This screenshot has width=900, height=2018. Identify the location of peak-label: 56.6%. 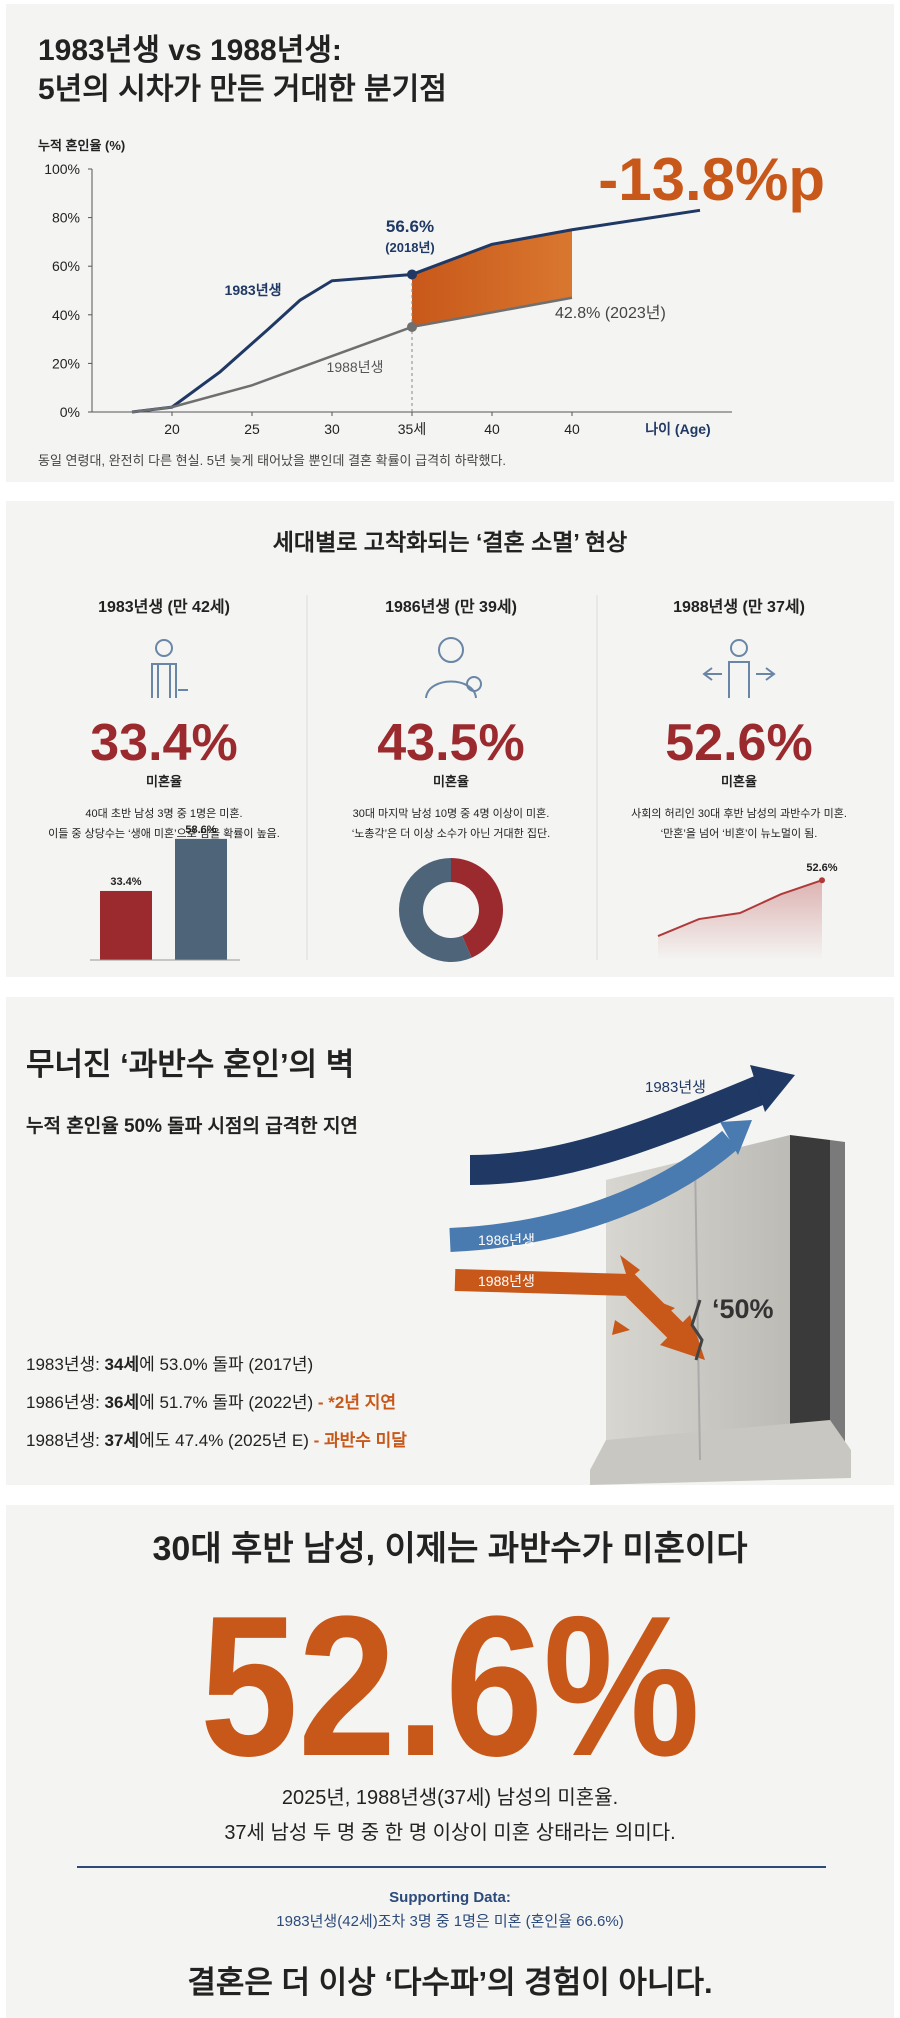
(410, 226).